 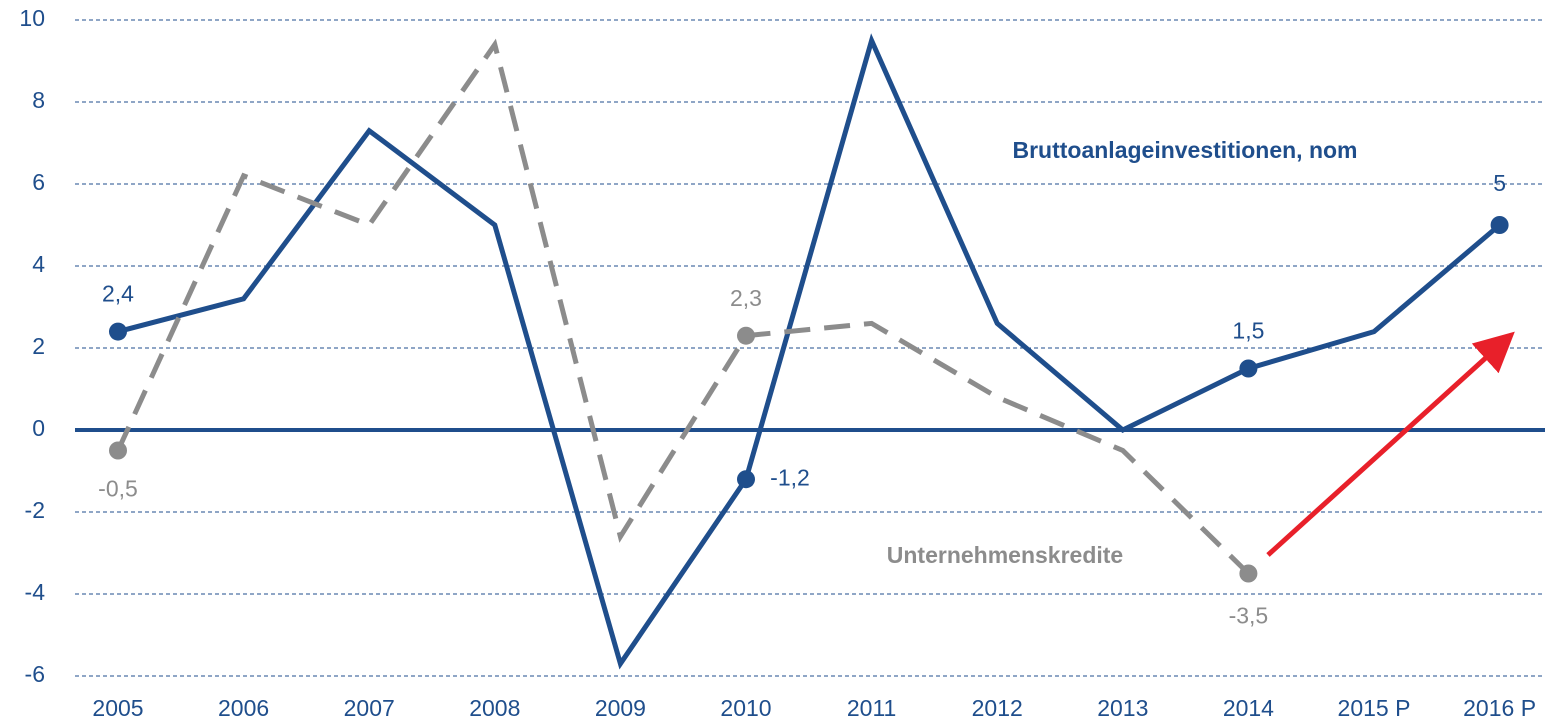 What do you see at coordinates (35, 592) in the screenshot?
I see `y-tick-label: -4` at bounding box center [35, 592].